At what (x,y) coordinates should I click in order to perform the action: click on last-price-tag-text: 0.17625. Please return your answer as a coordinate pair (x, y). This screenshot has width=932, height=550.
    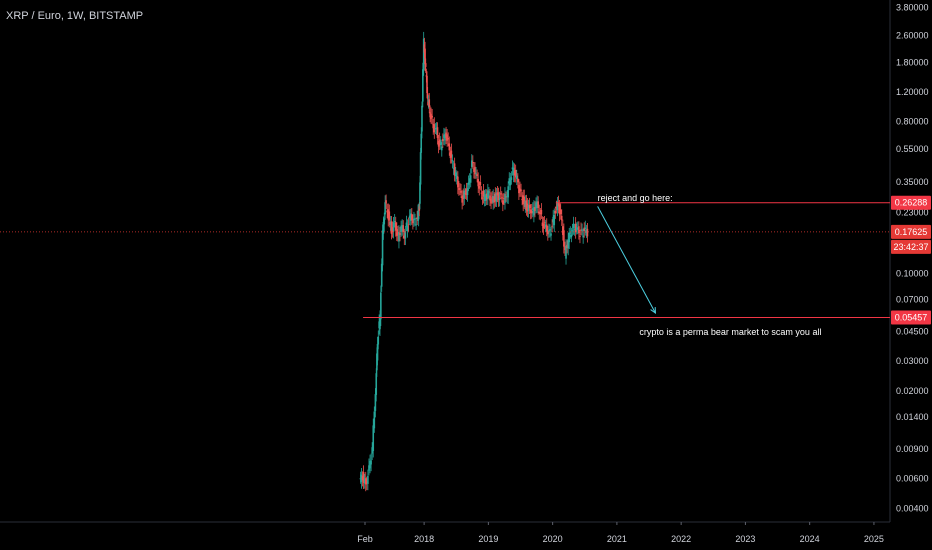
    Looking at the image, I should click on (911, 232).